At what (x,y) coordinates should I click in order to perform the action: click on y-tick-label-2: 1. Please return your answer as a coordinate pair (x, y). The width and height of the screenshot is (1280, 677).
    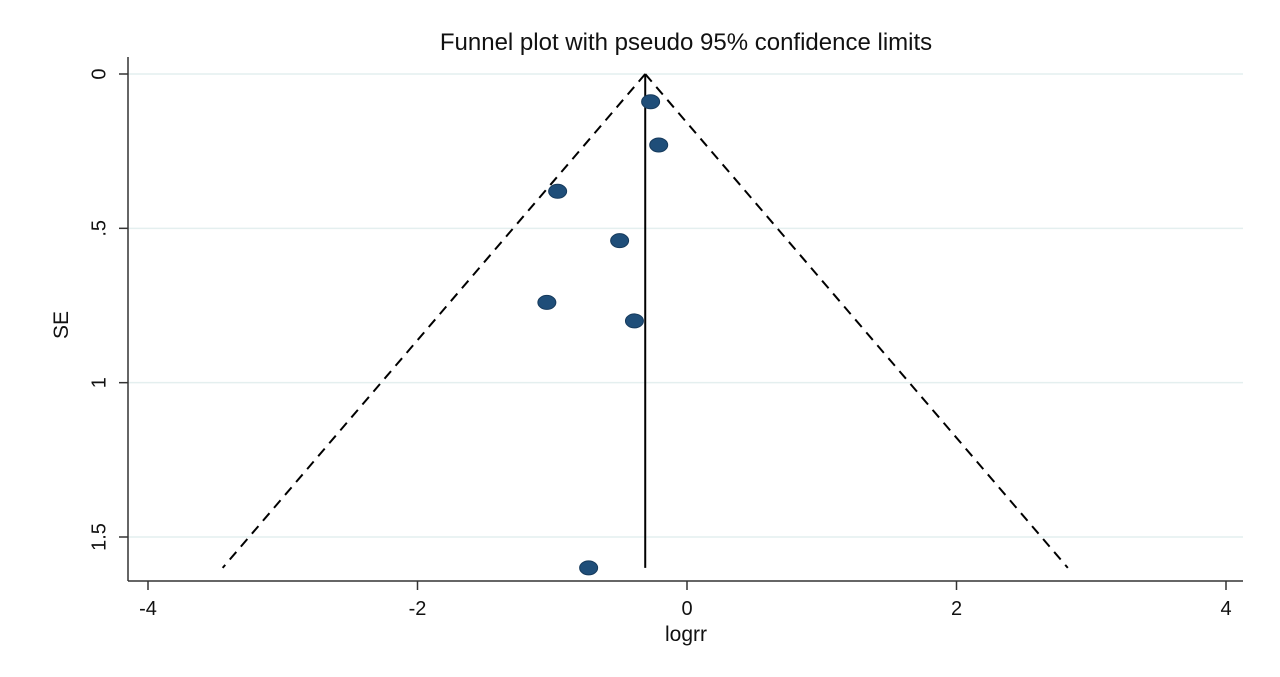
    Looking at the image, I should click on (99, 382).